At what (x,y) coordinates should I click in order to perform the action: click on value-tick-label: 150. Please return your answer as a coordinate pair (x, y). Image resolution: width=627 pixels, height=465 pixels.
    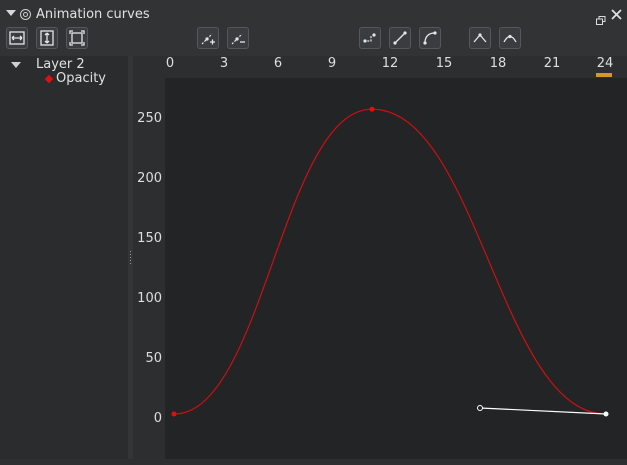
    Looking at the image, I should click on (149, 238).